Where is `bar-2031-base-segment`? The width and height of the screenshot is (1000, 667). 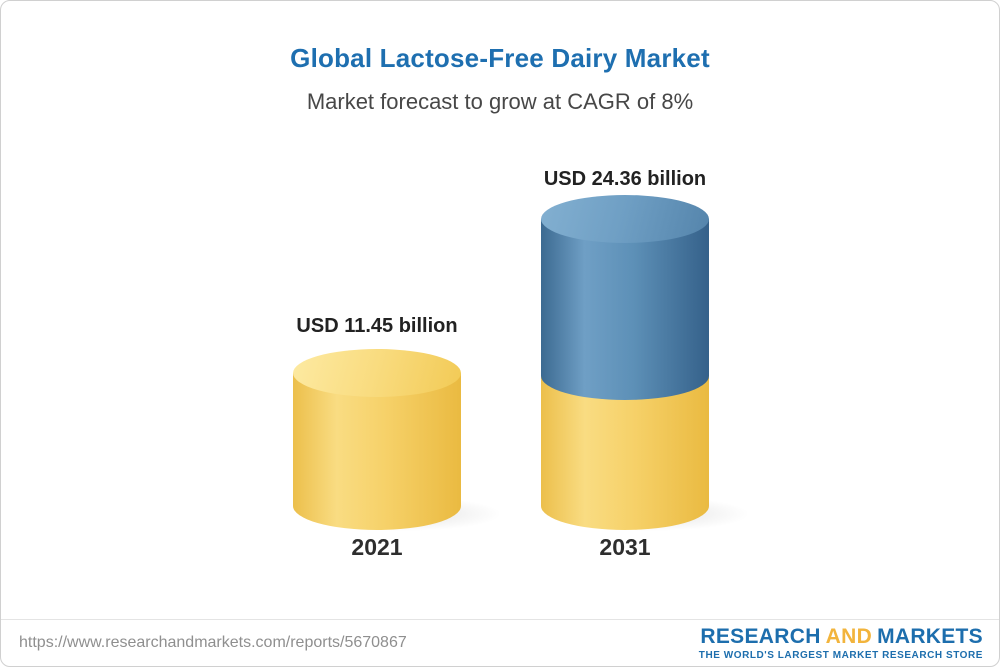
bar-2031-base-segment is located at coordinates (625, 453).